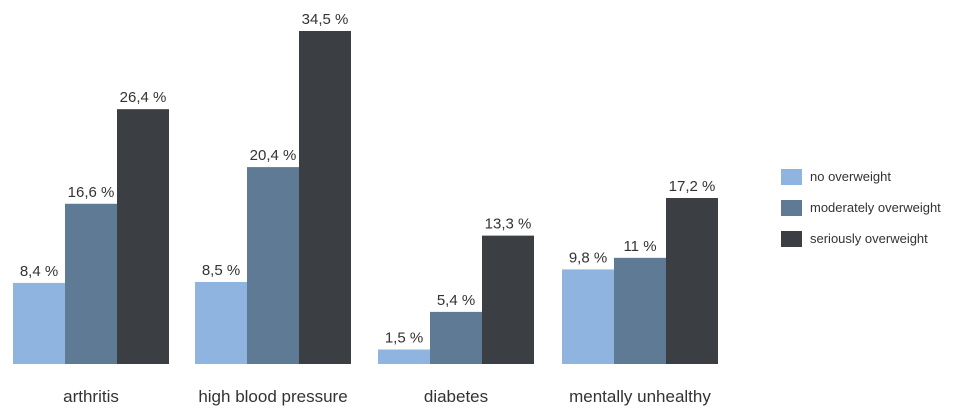 The height and width of the screenshot is (409, 969). I want to click on bar-group: 1,5 % 5,4 % 13,3 % diabetes, so click(456, 311).